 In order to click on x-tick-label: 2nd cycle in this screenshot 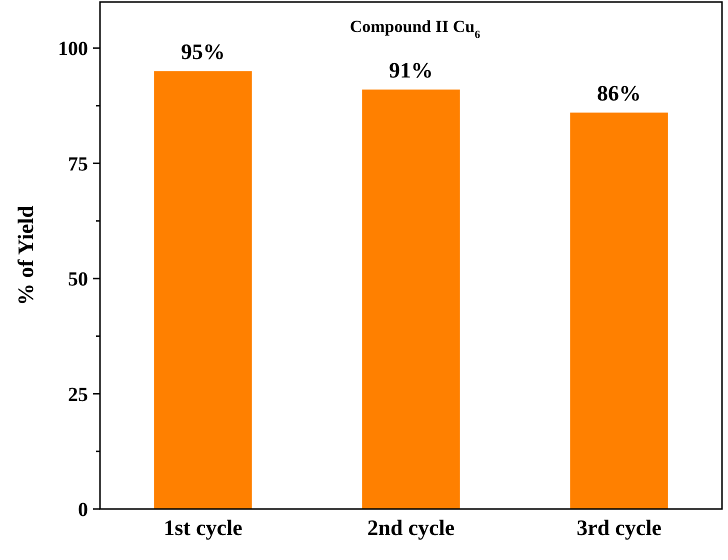, I will do `click(411, 527)`.